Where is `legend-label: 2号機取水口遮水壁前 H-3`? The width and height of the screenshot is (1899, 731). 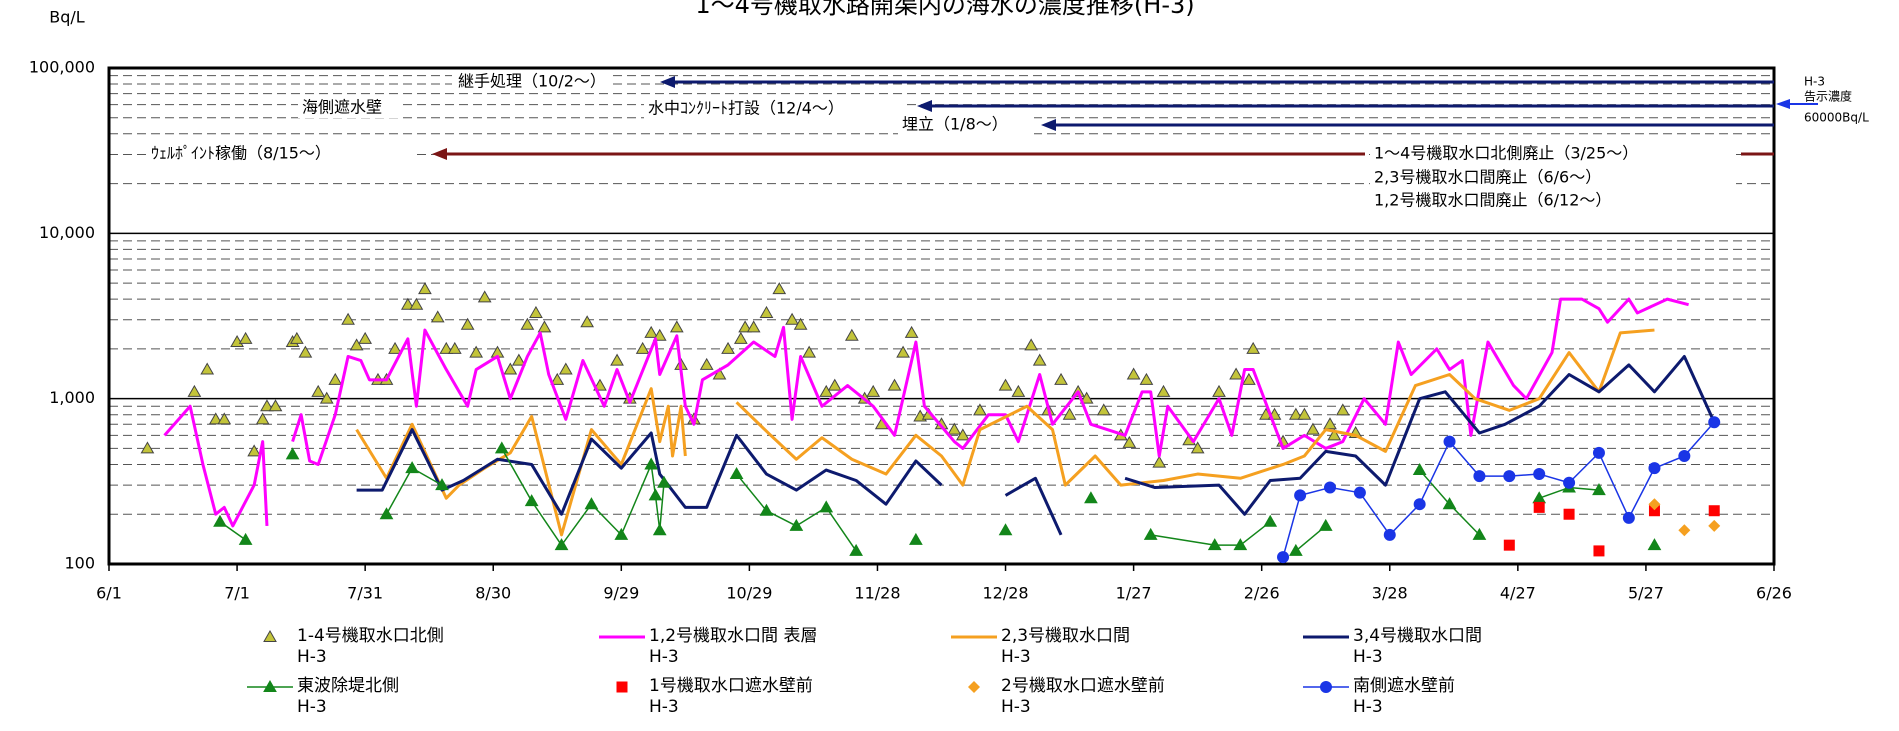 legend-label: 2号機取水口遮水壁前 H-3 is located at coordinates (1083, 696).